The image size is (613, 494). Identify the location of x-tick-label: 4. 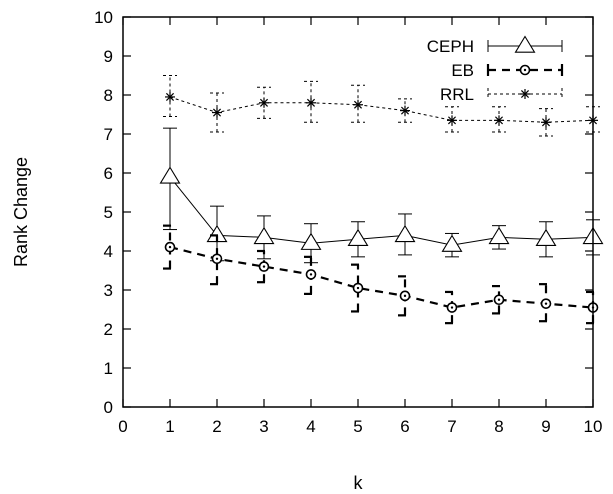
(310, 426).